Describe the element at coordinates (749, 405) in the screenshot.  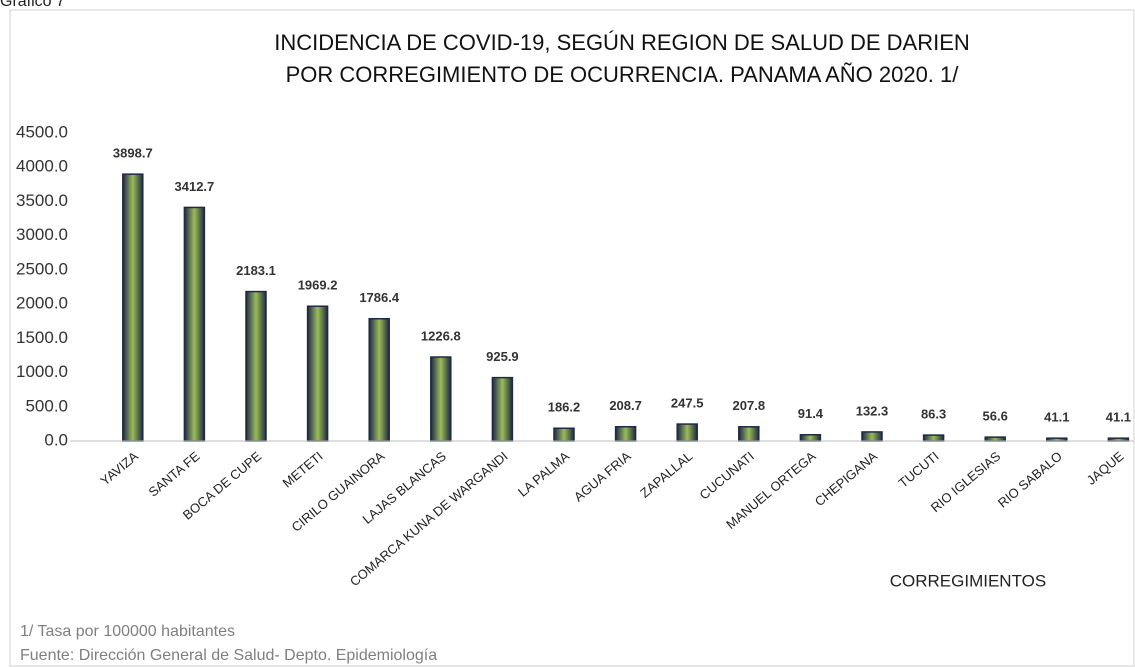
I see `data-label: 207.8` at that location.